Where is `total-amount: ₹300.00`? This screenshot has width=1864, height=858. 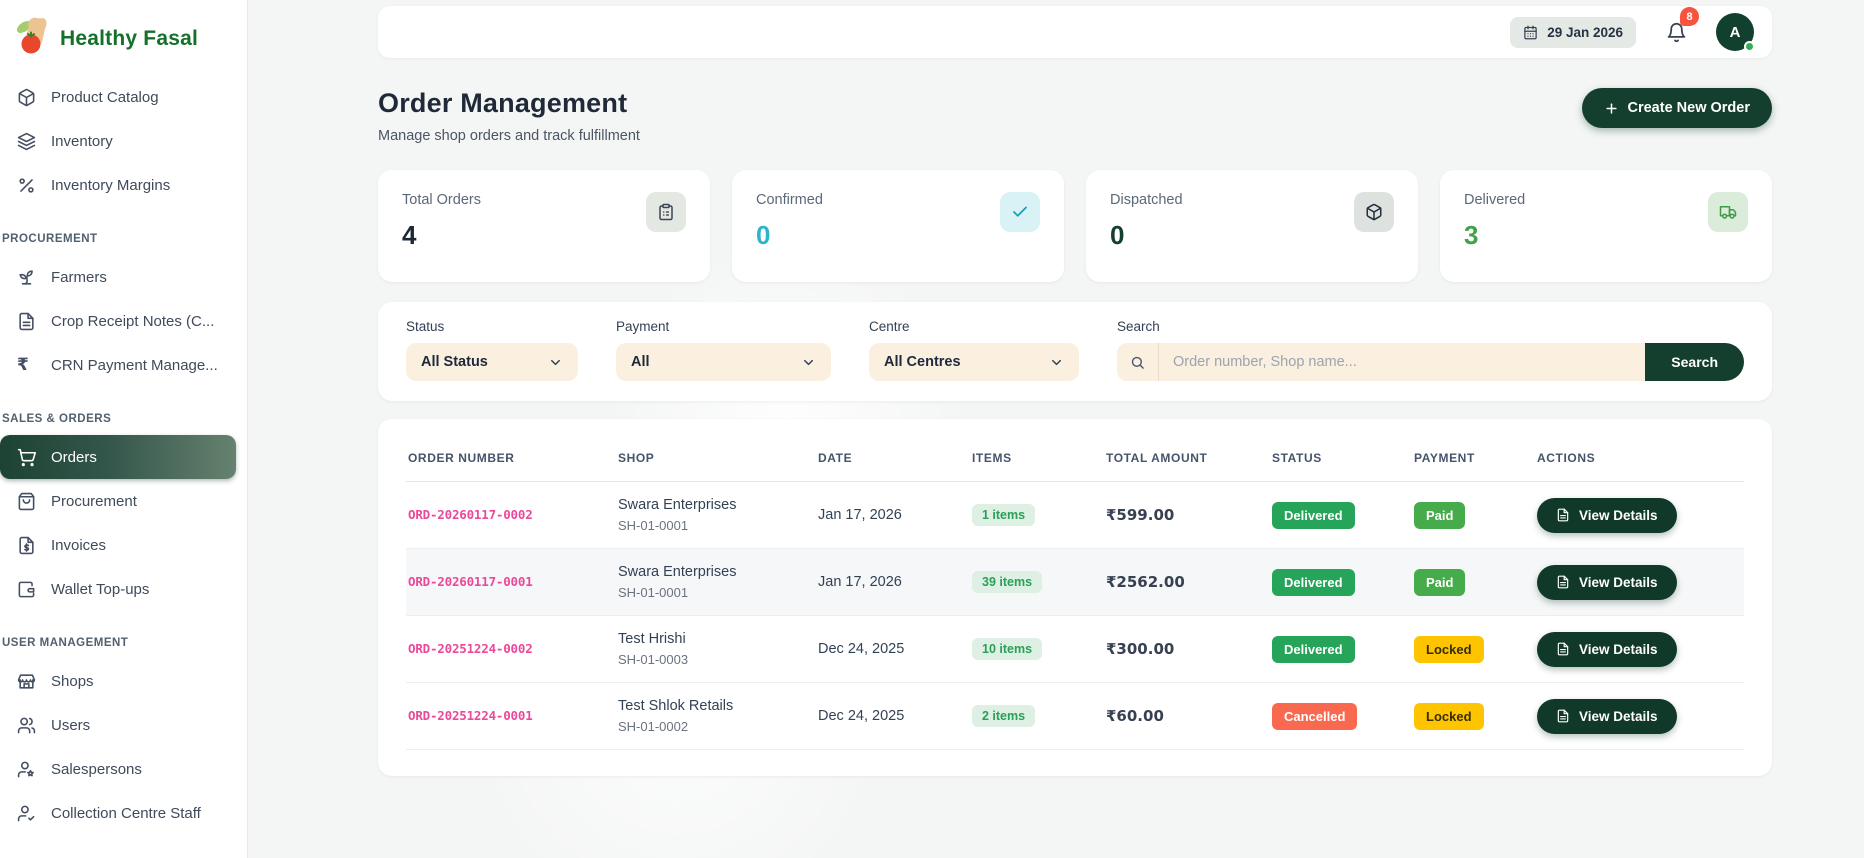
total-amount: ₹300.00 is located at coordinates (1181, 649).